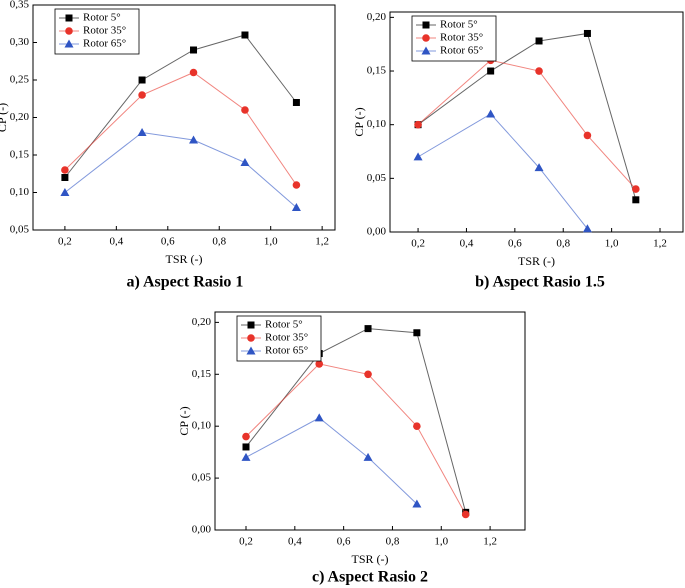 This screenshot has height=588, width=685. Describe the element at coordinates (20, 80) in the screenshot. I see `y-tick-label: 0,25` at that location.